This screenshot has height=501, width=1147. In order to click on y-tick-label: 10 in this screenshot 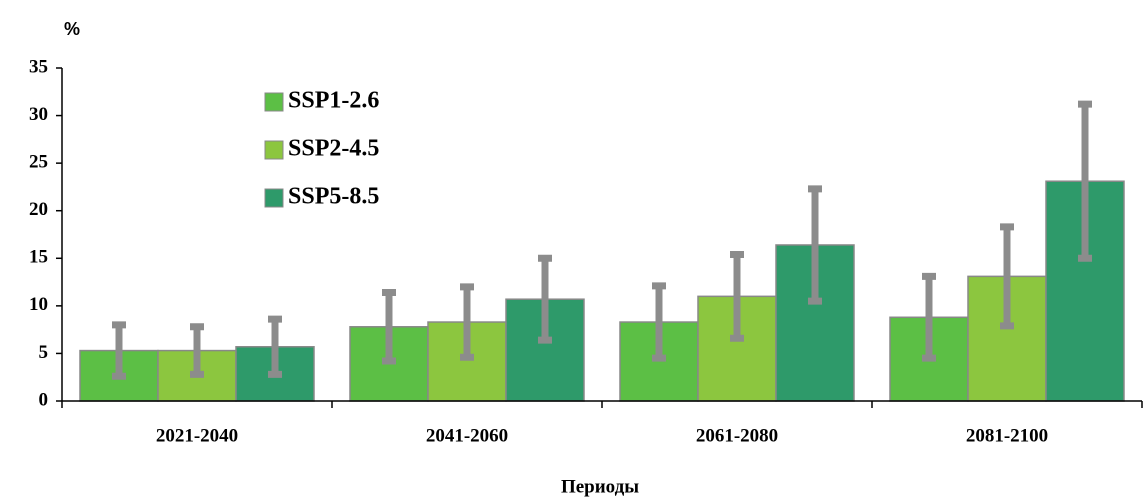, I will do `click(38, 304)`.